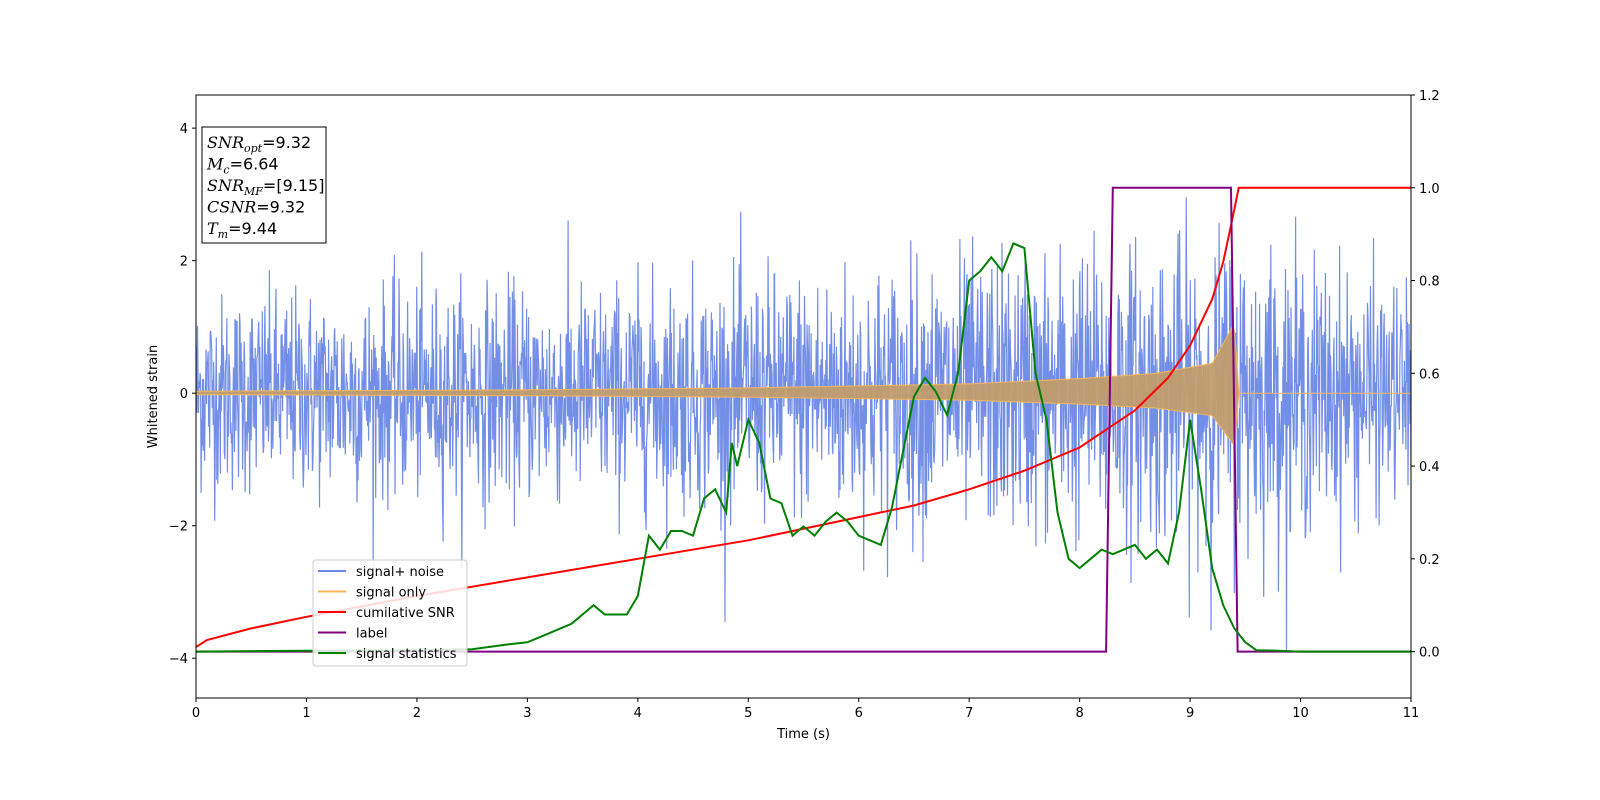 This screenshot has width=1600, height=800. I want to click on annotation-subscript: m, so click(223, 234).